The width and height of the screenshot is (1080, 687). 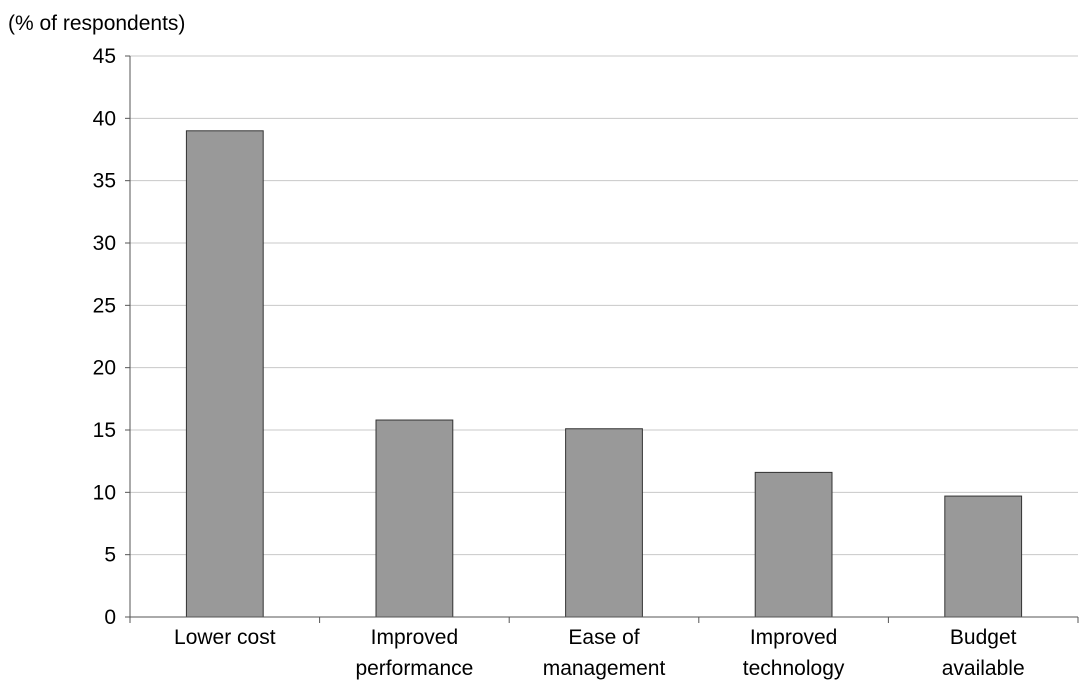 I want to click on x-category-label-1: Improved performance, so click(x=414, y=653).